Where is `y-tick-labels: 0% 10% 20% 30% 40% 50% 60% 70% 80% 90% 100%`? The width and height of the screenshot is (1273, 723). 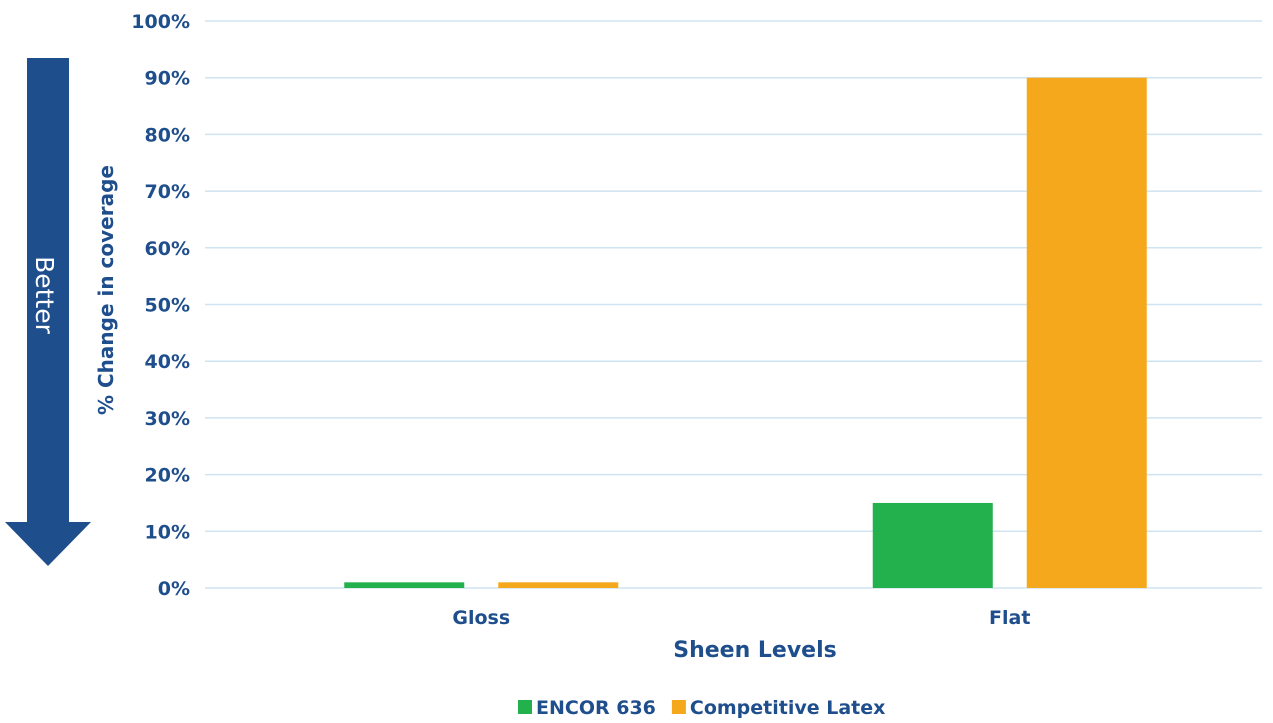 y-tick-labels: 0% 10% 20% 30% 40% 50% 60% 70% 80% 90% 100% is located at coordinates (160, 305).